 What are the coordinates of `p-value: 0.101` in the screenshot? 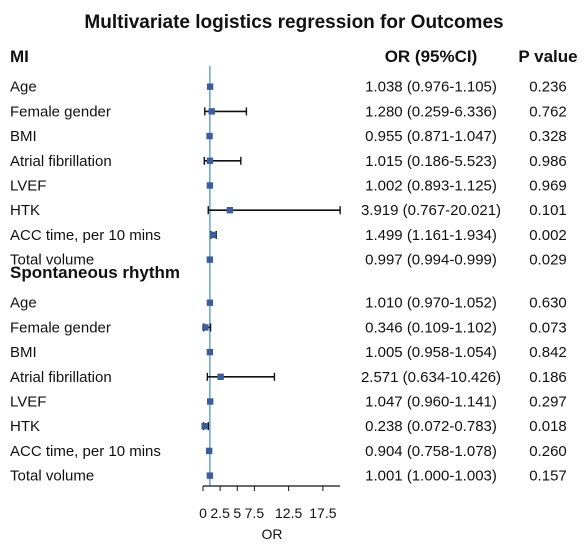 It's located at (548, 210).